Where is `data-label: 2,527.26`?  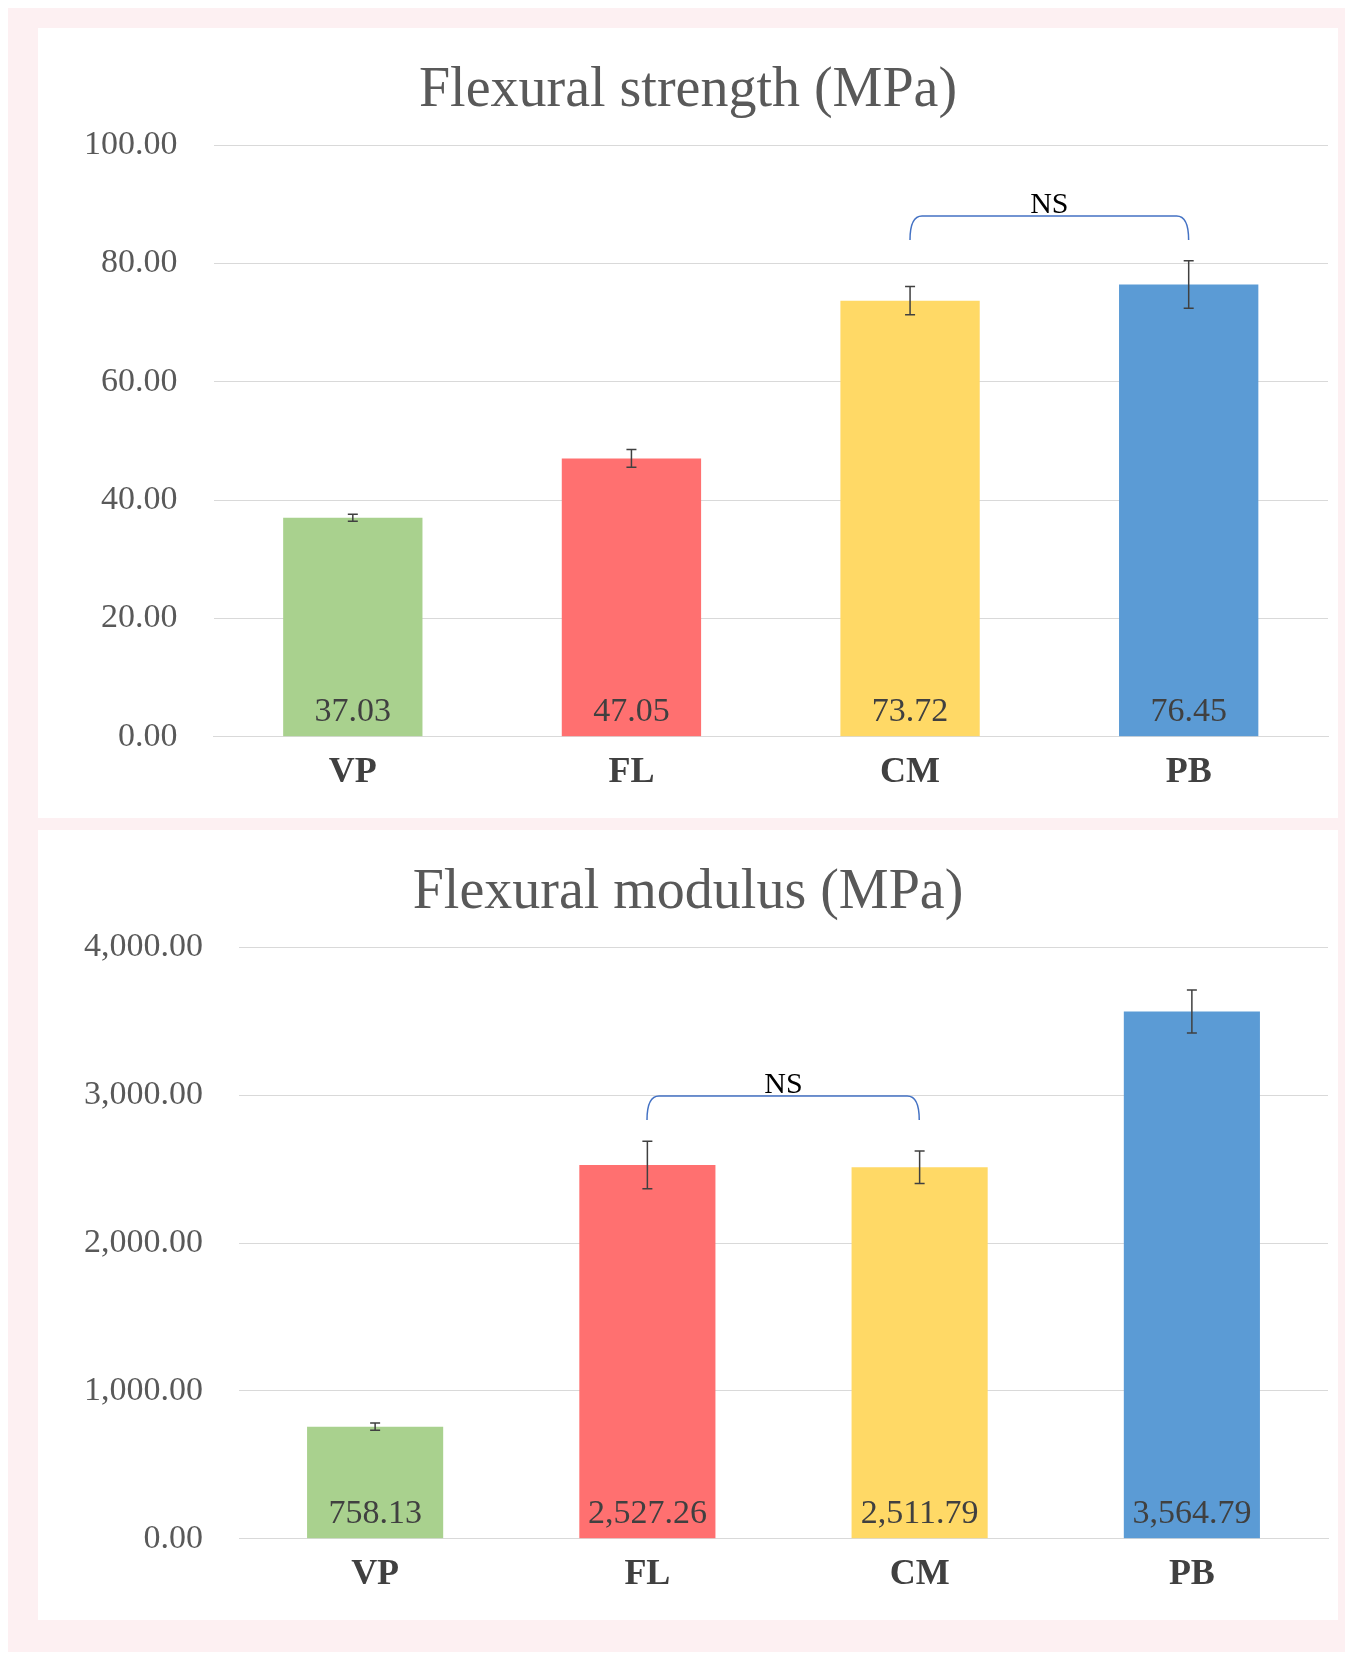 data-label: 2,527.26 is located at coordinates (647, 1511).